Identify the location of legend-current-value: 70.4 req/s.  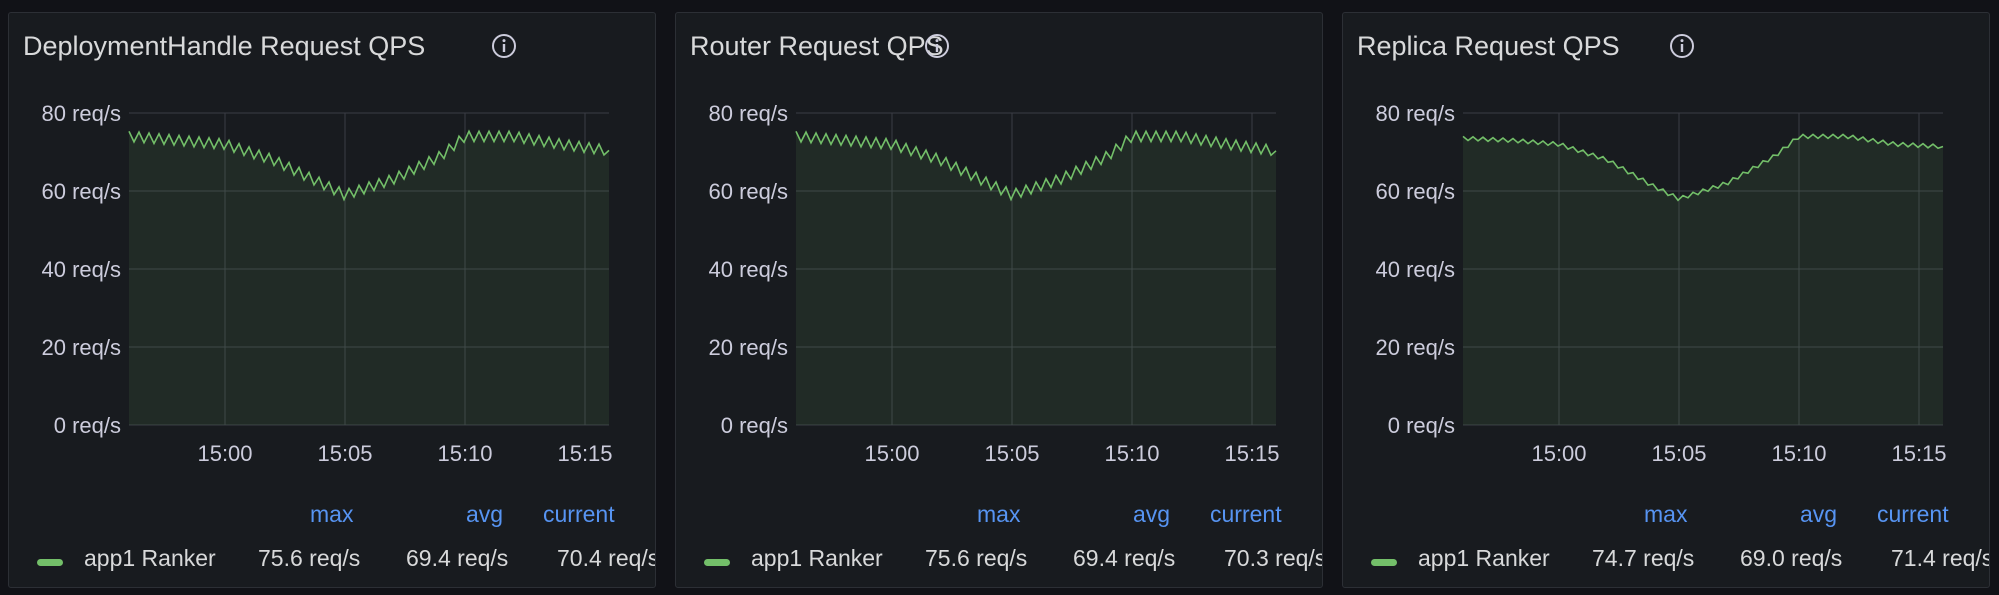
(606, 558).